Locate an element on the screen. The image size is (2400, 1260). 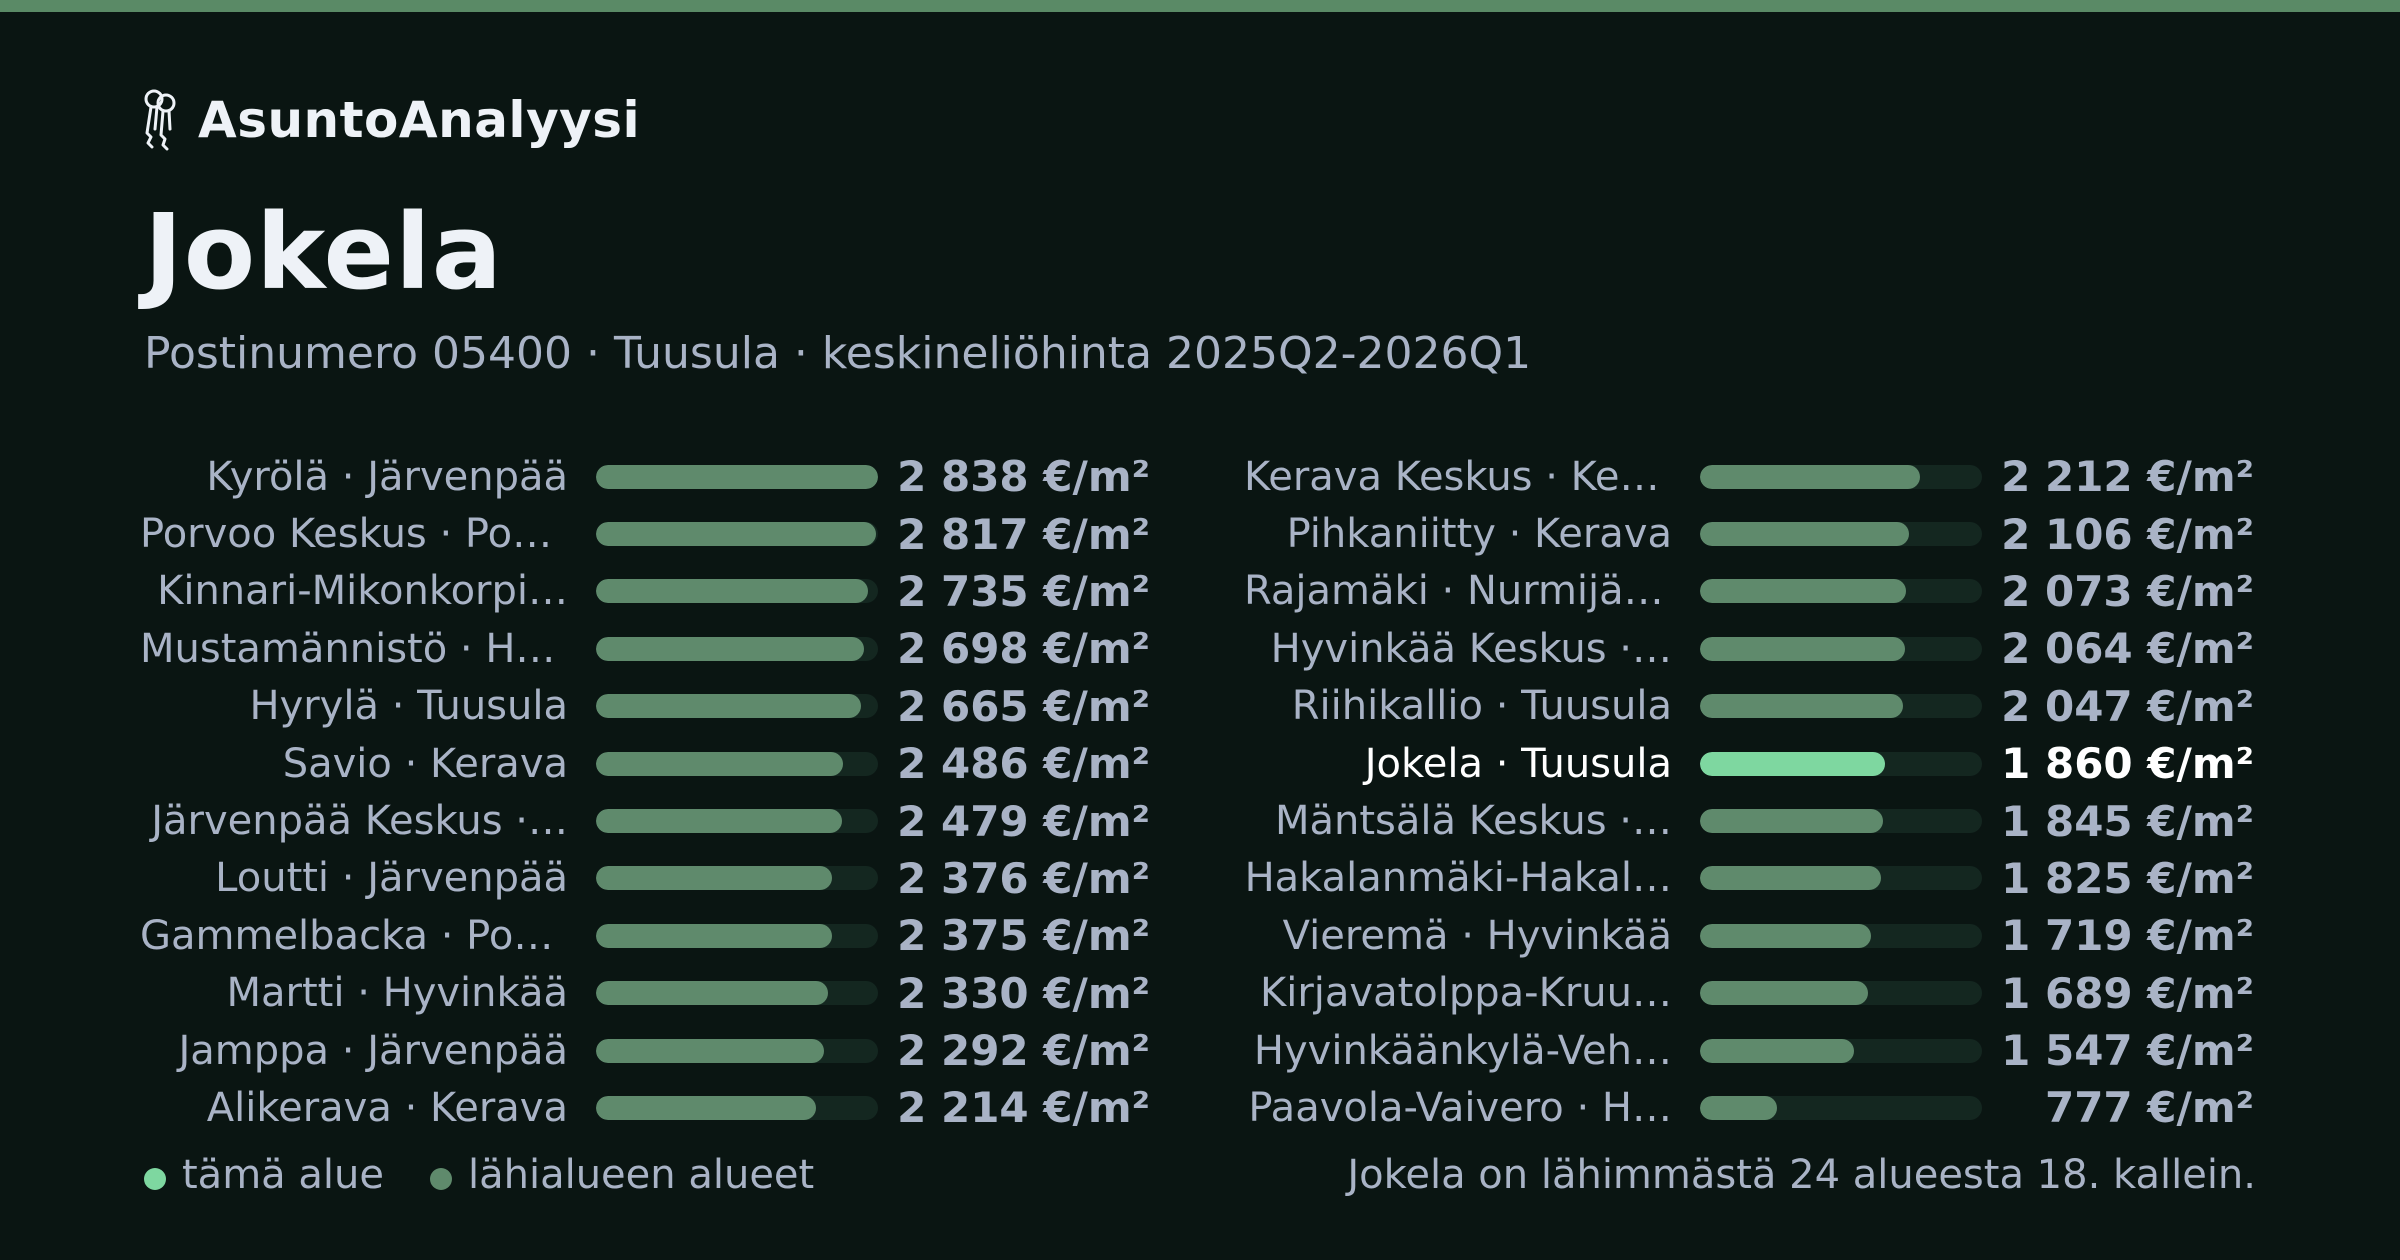
bar-value-label: 1 825 €/m² is located at coordinates (2127, 878).